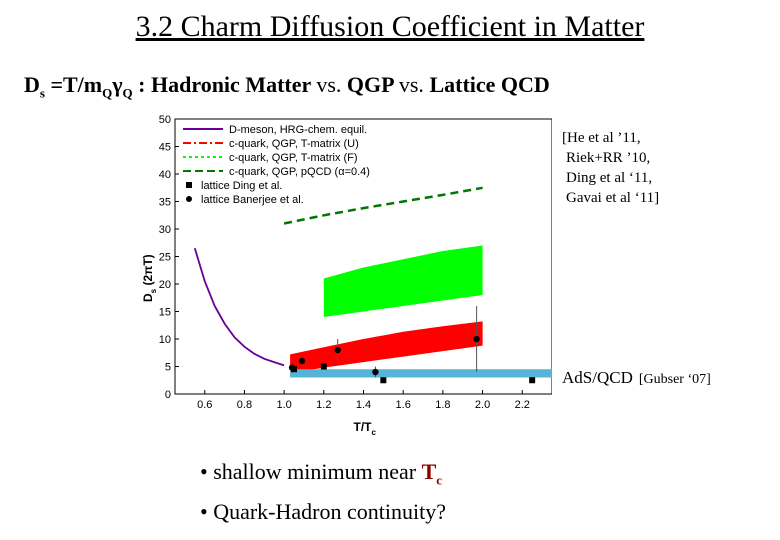 The width and height of the screenshot is (780, 540). I want to click on y-tick-label: 40, so click(165, 175).